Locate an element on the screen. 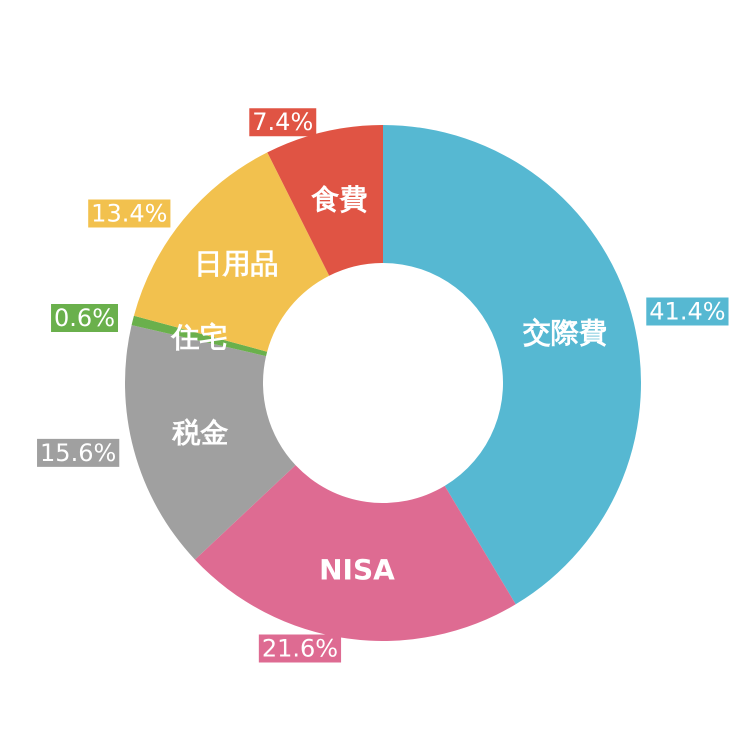  slice-label: 日用品 is located at coordinates (236, 263).